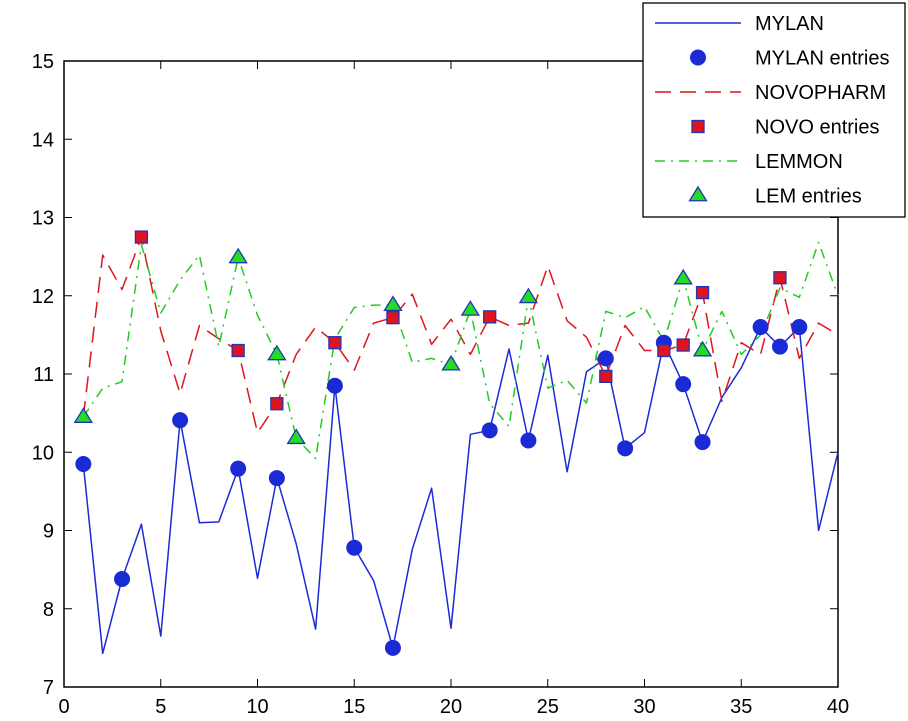  Describe the element at coordinates (43, 219) in the screenshot. I see `y-tick-label: 13` at that location.